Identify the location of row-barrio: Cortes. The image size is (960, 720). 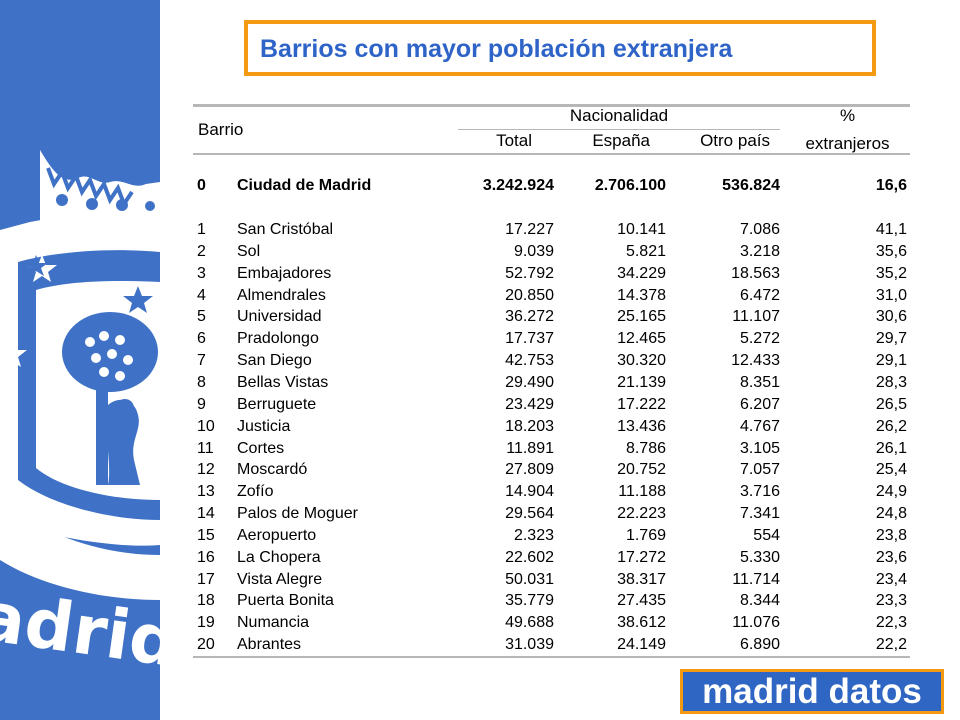
(261, 448).